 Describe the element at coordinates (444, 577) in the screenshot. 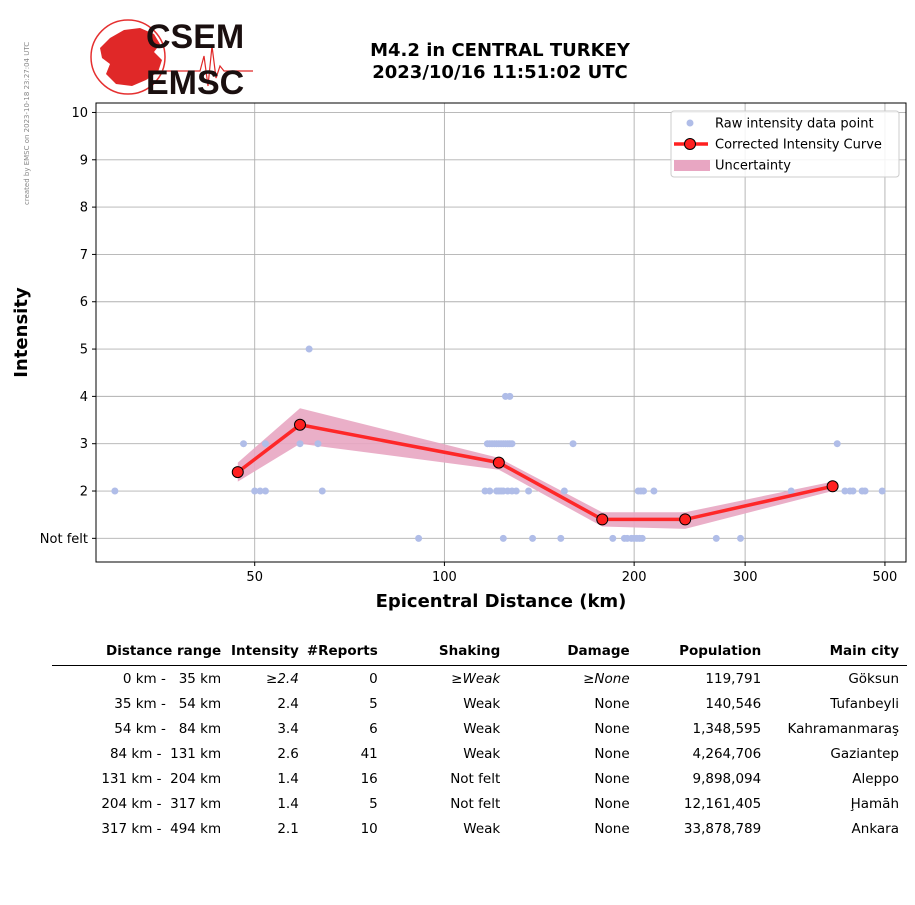

I see `x-tick-label: 100` at that location.